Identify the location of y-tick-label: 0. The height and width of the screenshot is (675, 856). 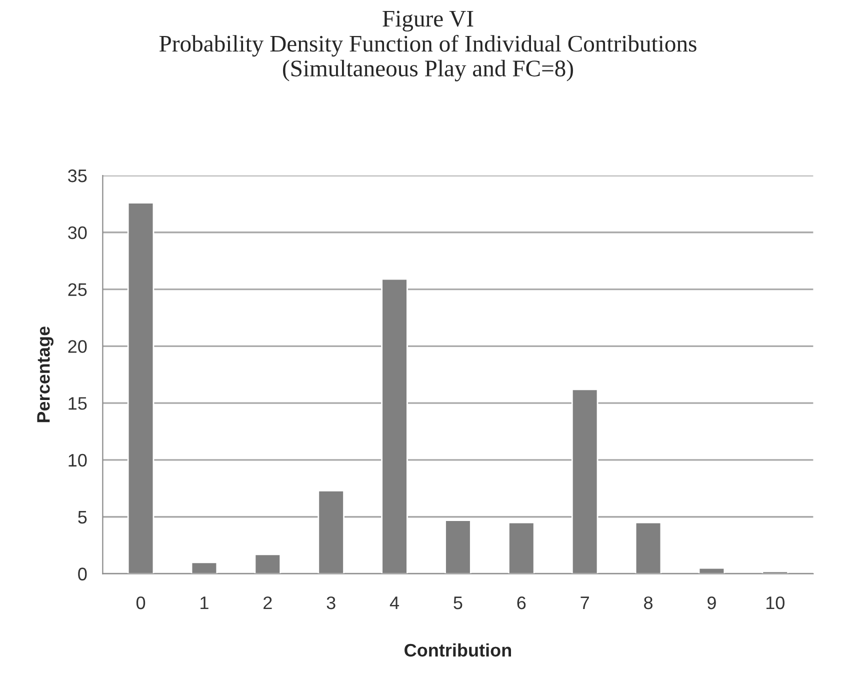
(82, 574).